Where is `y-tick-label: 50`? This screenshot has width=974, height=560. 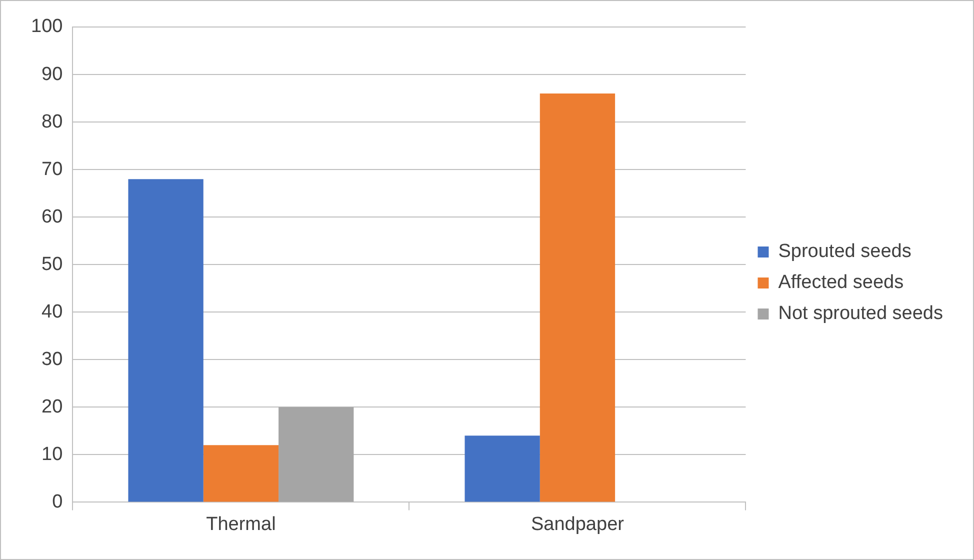
y-tick-label: 50 is located at coordinates (52, 264).